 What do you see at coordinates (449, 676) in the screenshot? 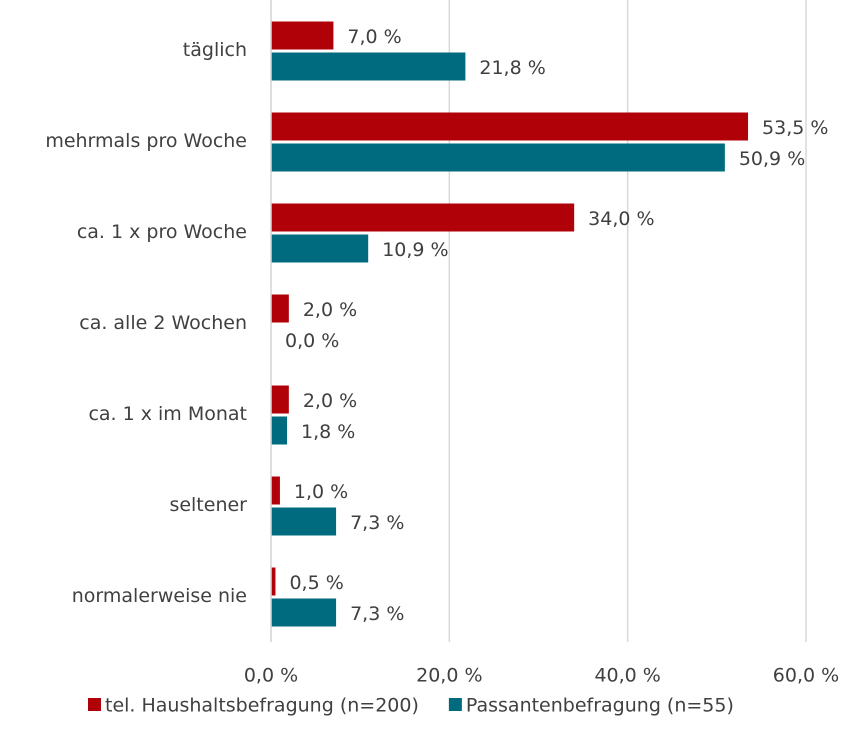
I see `x-tick-label: 20,0 %` at bounding box center [449, 676].